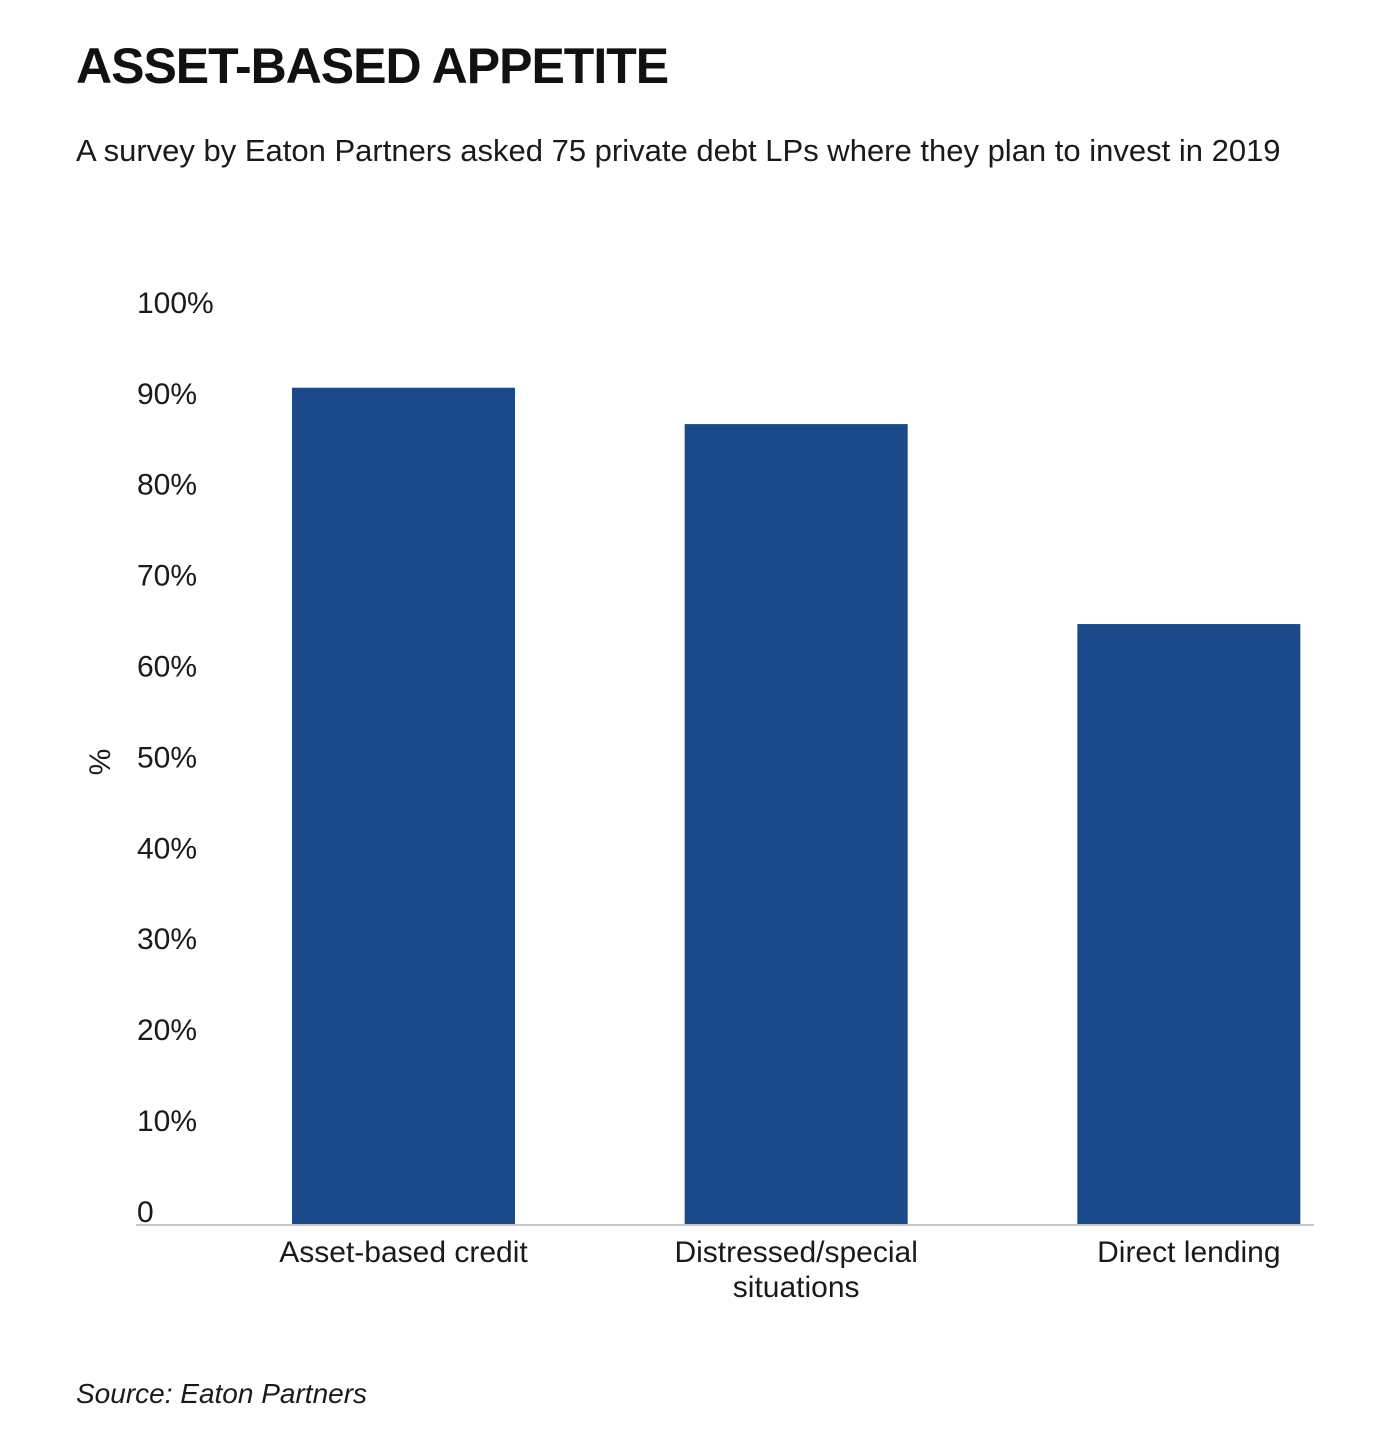  Describe the element at coordinates (795, 1252) in the screenshot. I see `x-category-label: Distressed/special` at that location.